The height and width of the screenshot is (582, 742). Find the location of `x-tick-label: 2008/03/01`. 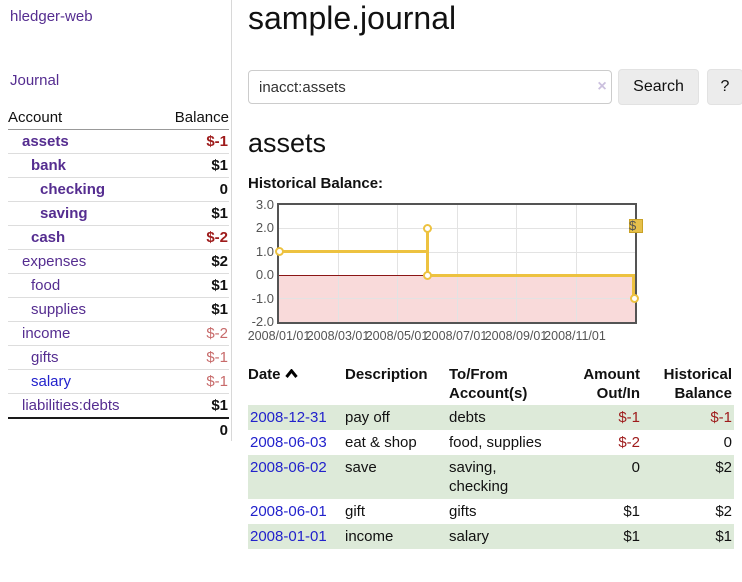

x-tick-label: 2008/03/01 is located at coordinates (338, 336).